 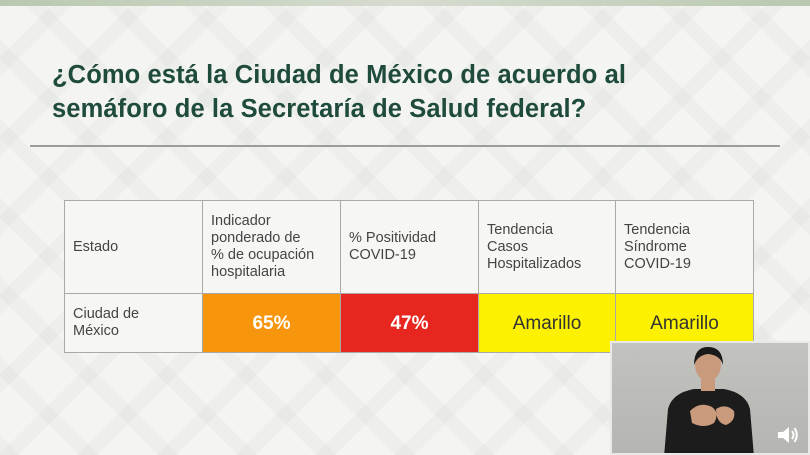 What do you see at coordinates (409, 323) in the screenshot?
I see `cell-positividad-value: 47%` at bounding box center [409, 323].